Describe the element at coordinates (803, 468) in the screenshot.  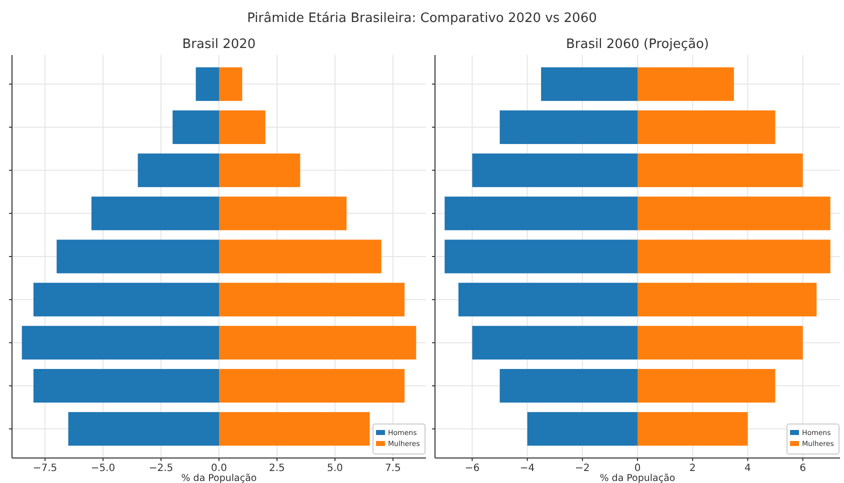
I see `x-tick-label: 6` at that location.